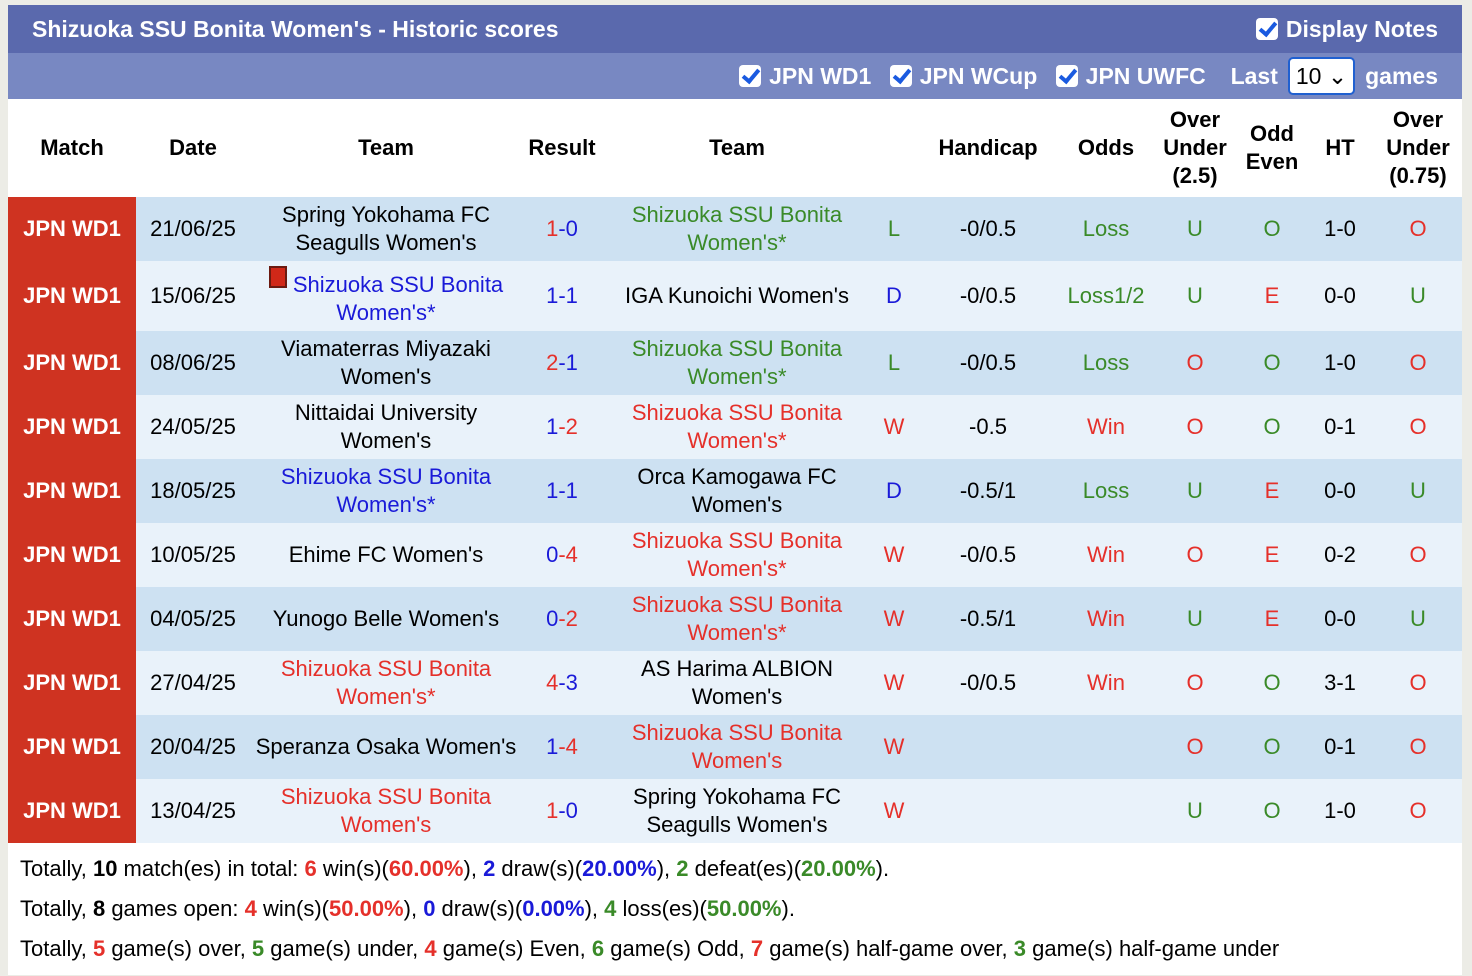 This screenshot has height=976, width=1472. What do you see at coordinates (568, 228) in the screenshot?
I see `away-score: -0` at bounding box center [568, 228].